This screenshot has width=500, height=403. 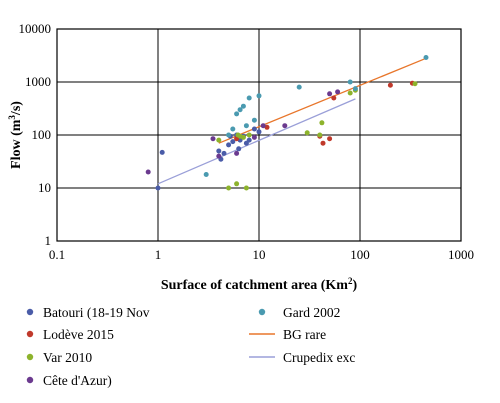 What do you see at coordinates (67, 357) in the screenshot?
I see `legend-label: Var 2010` at bounding box center [67, 357].